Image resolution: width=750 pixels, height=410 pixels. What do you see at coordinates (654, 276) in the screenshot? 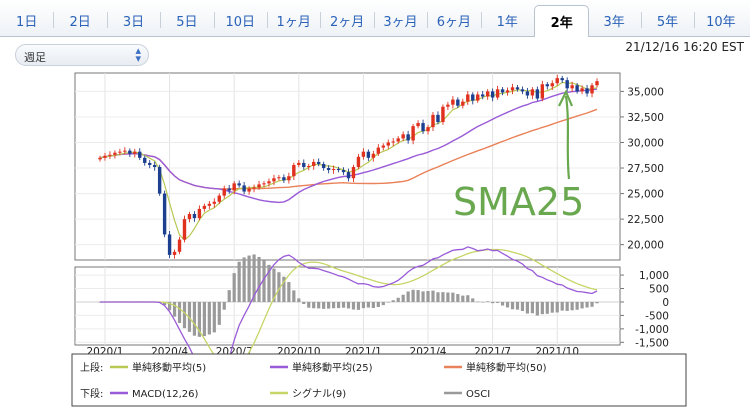
I see `macd-tick-label: 1,000` at bounding box center [654, 276].